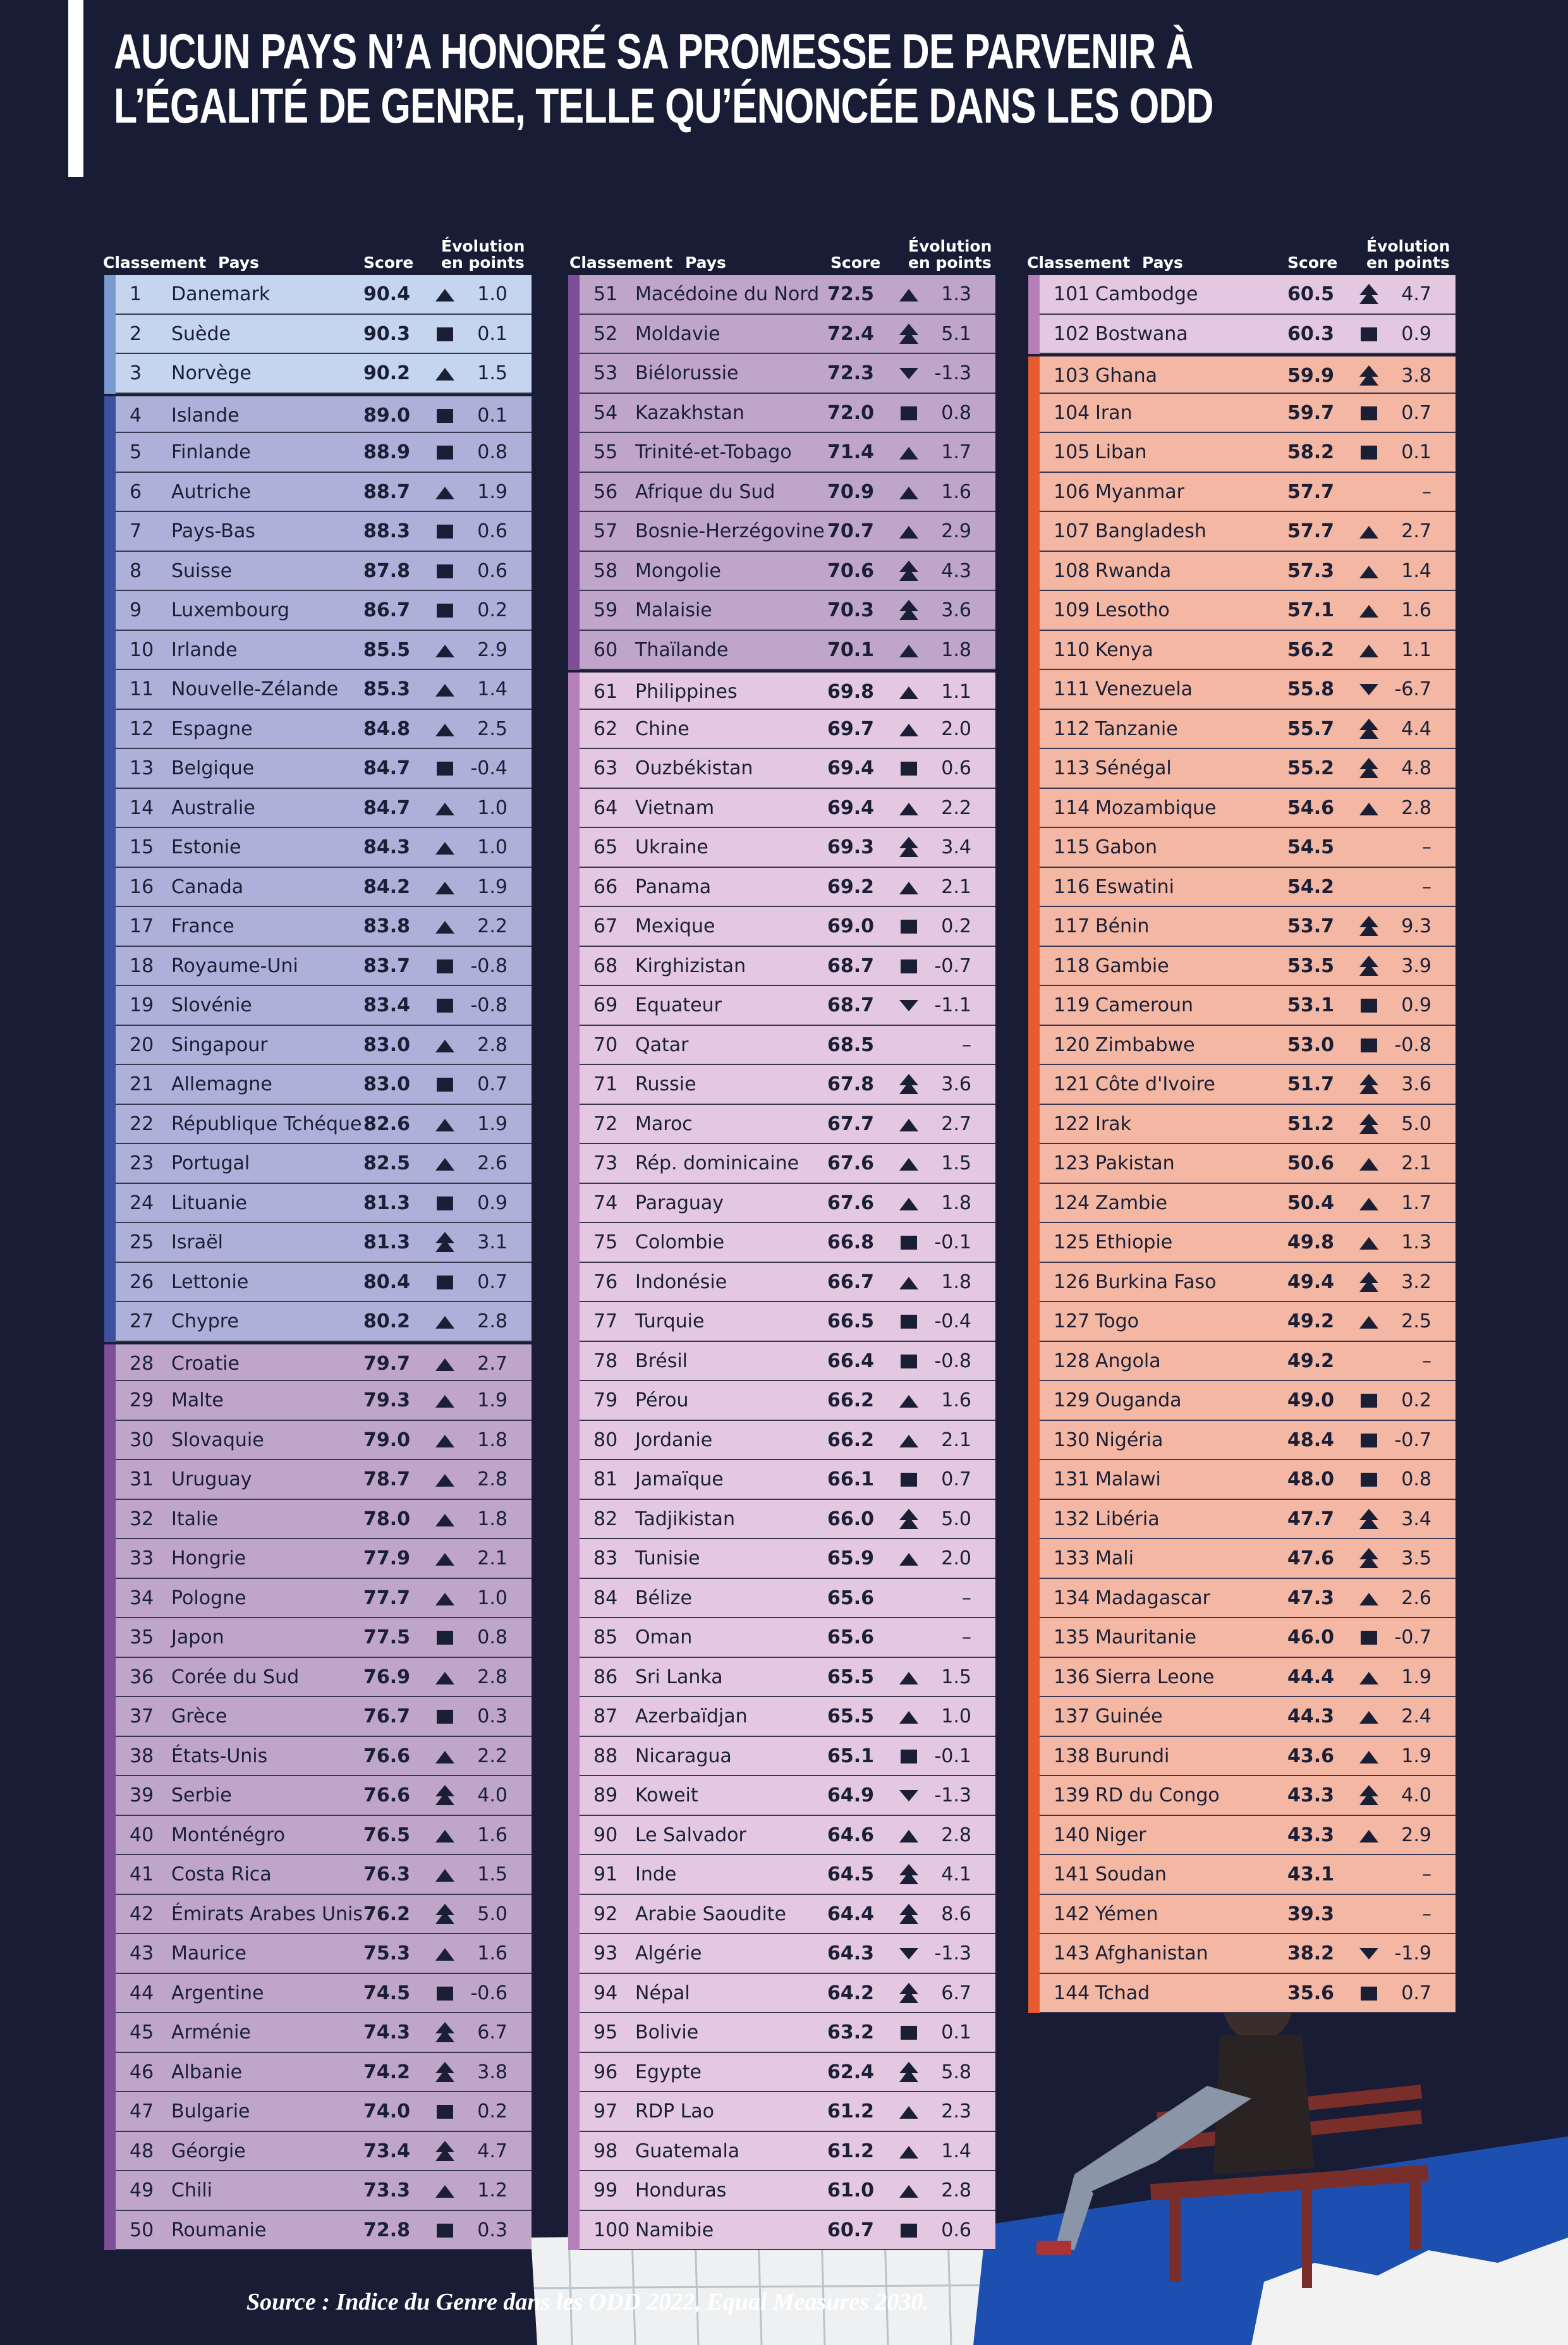  Describe the element at coordinates (691, 1716) in the screenshot. I see `country-cell: Azerbaïdjan` at that location.